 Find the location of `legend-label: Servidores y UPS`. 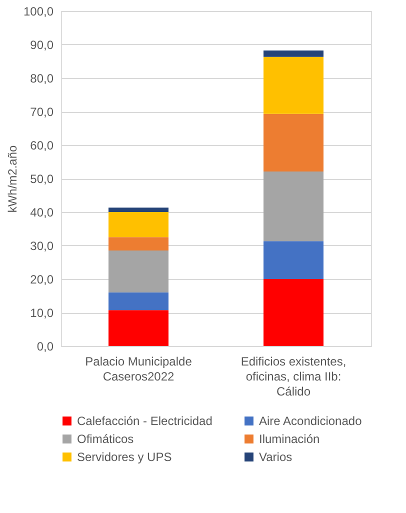

legend-label: Servidores y UPS is located at coordinates (124, 457).